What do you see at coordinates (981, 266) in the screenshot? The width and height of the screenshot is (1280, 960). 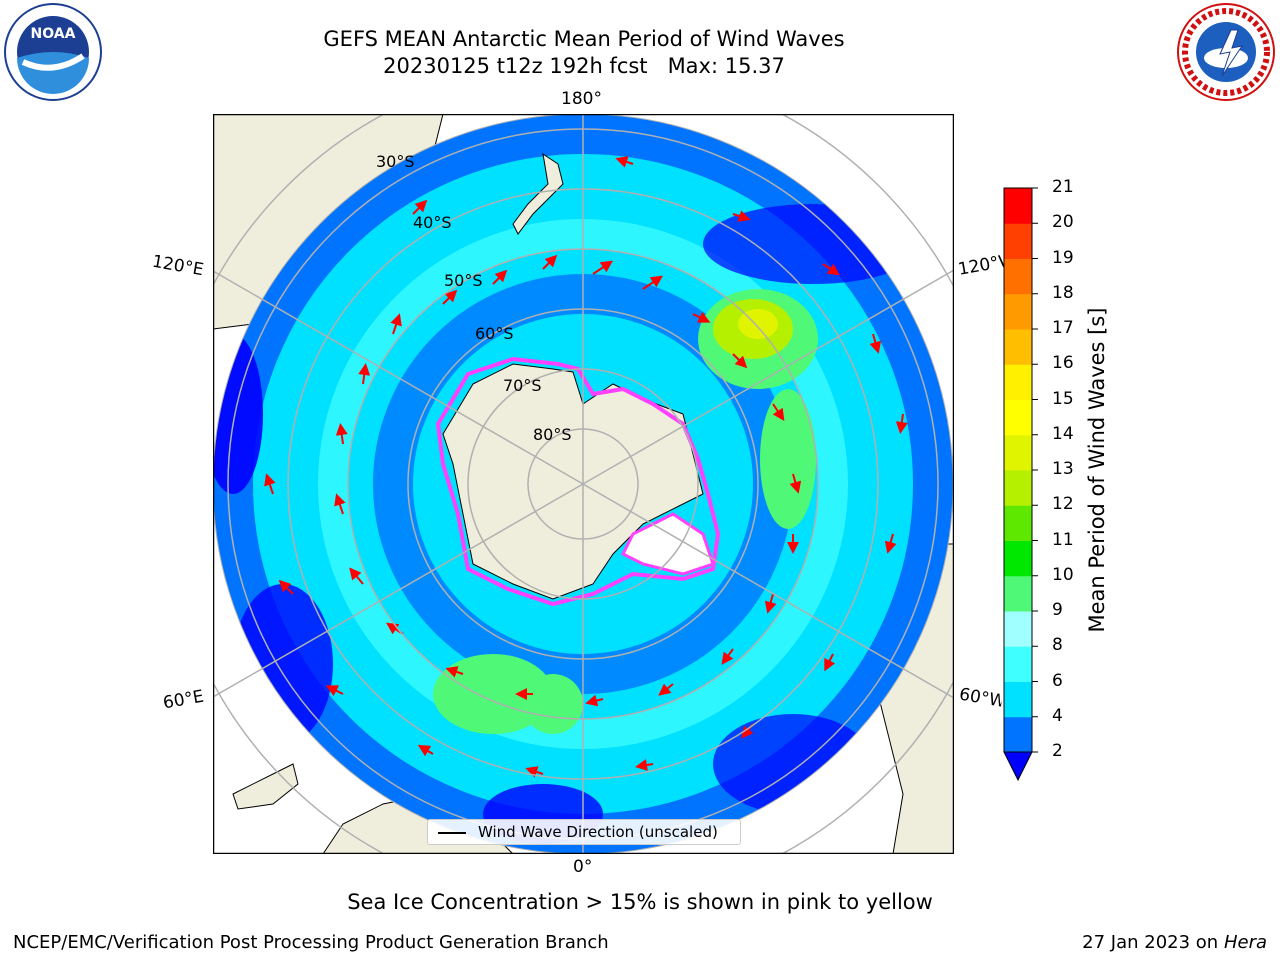 I see `lon-label-120w: 120°W` at bounding box center [981, 266].